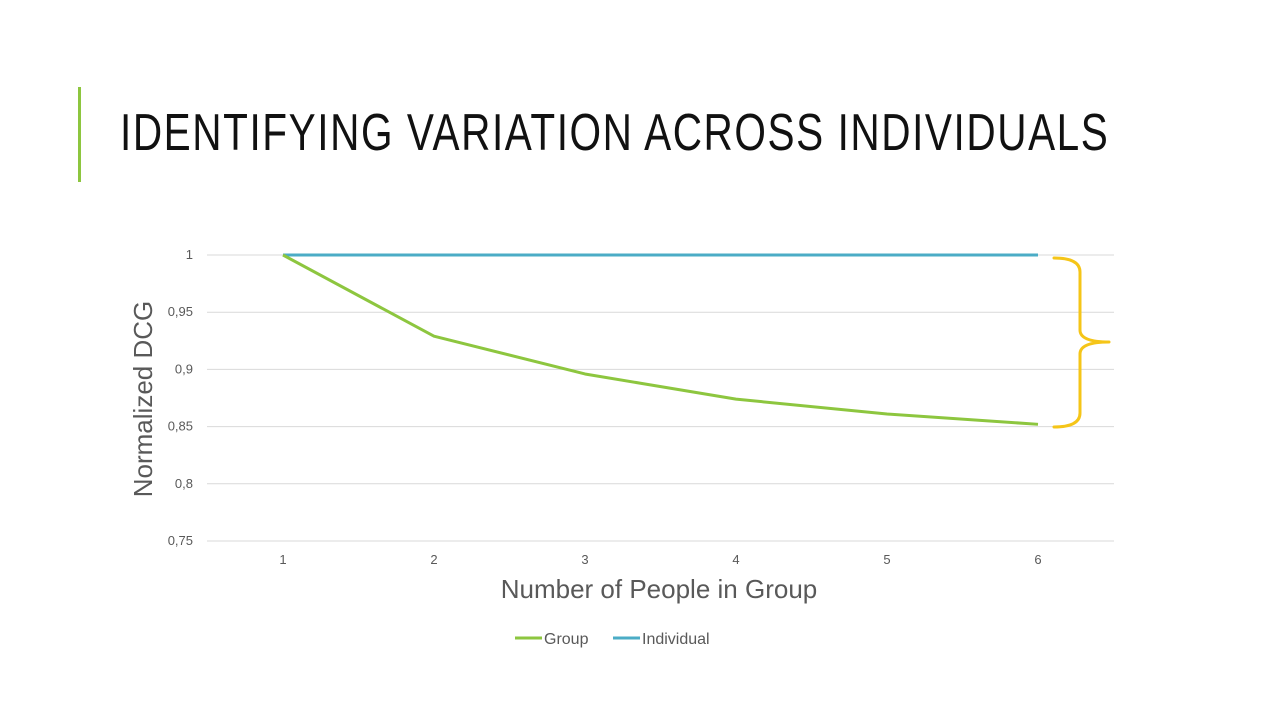 The height and width of the screenshot is (720, 1280). I want to click on x-axis-title: Number of People in Group, so click(659, 589).